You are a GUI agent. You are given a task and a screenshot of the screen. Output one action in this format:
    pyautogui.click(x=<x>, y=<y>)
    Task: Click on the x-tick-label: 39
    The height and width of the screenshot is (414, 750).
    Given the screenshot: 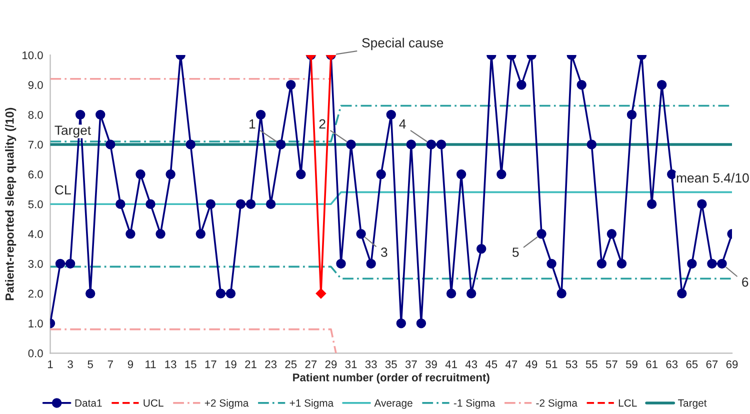 What is the action you would take?
    pyautogui.click(x=431, y=364)
    